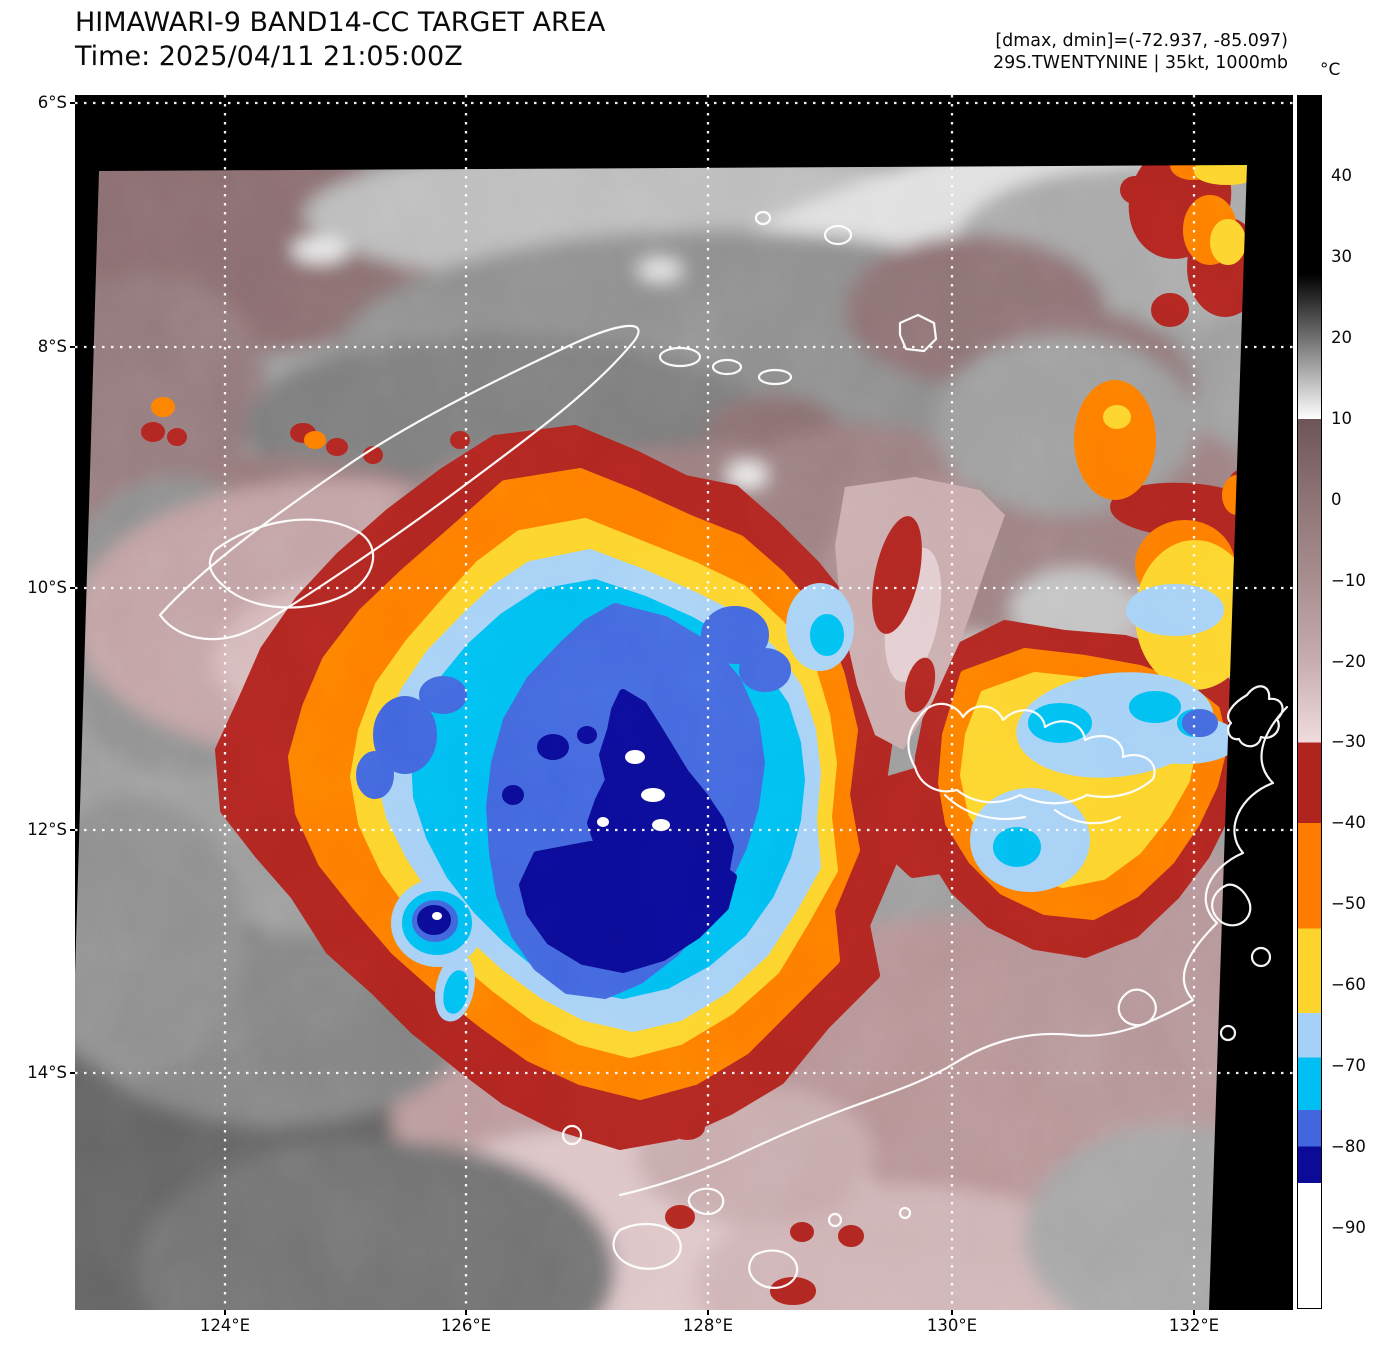  I want to click on lon-tick-label: 128°E, so click(708, 1325).